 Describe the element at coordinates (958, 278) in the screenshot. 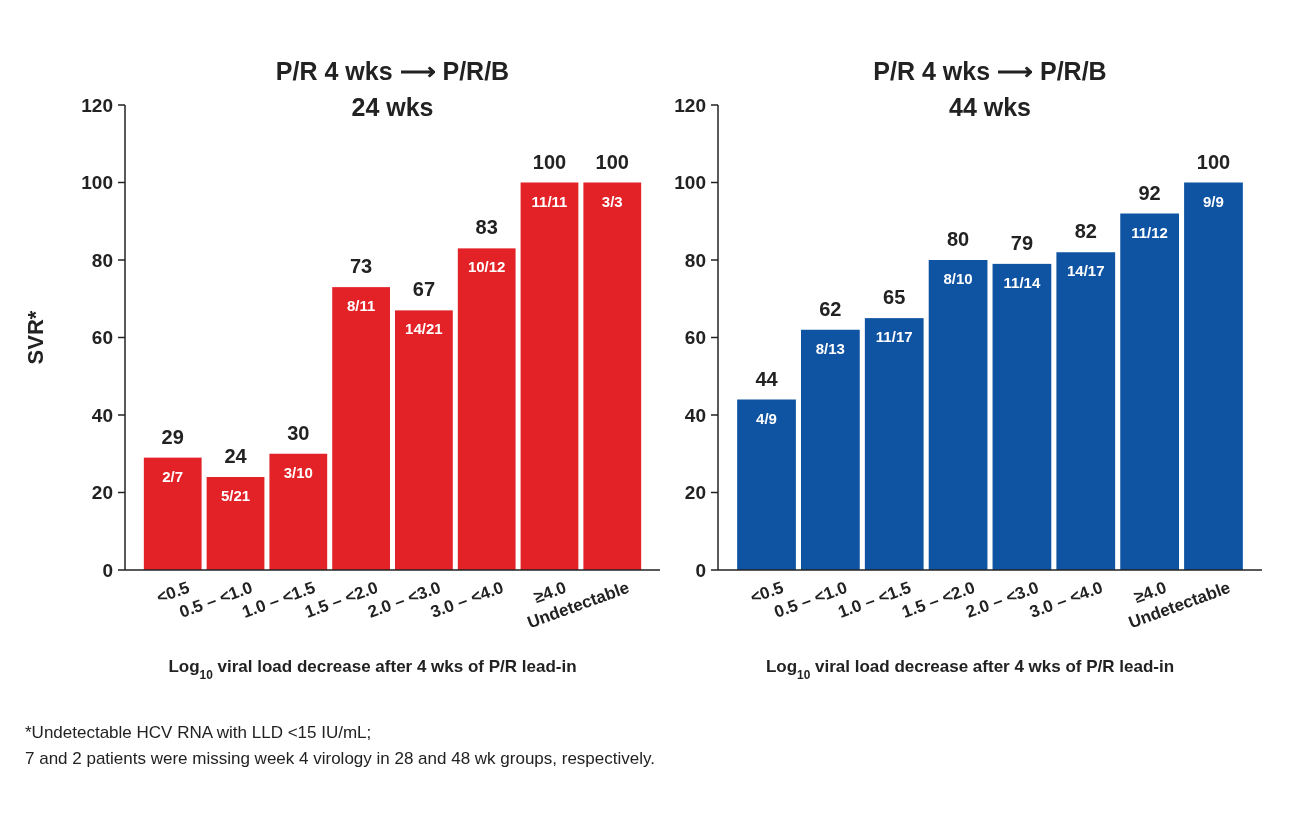

I see `annotation: 8/10` at that location.